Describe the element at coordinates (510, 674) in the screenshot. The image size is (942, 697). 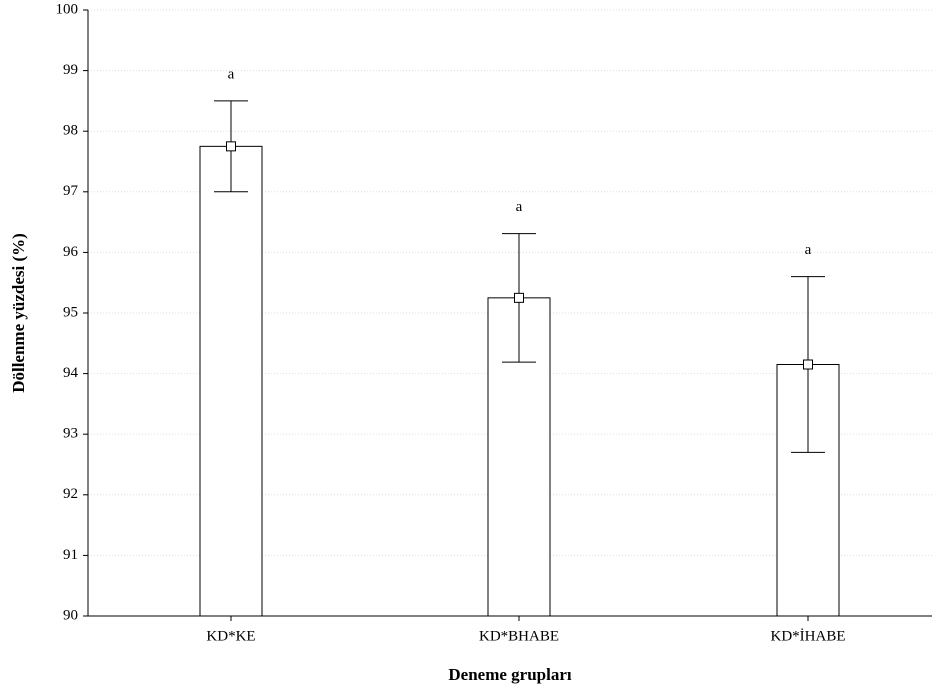
I see `x-axis-title: Deneme grupları` at that location.